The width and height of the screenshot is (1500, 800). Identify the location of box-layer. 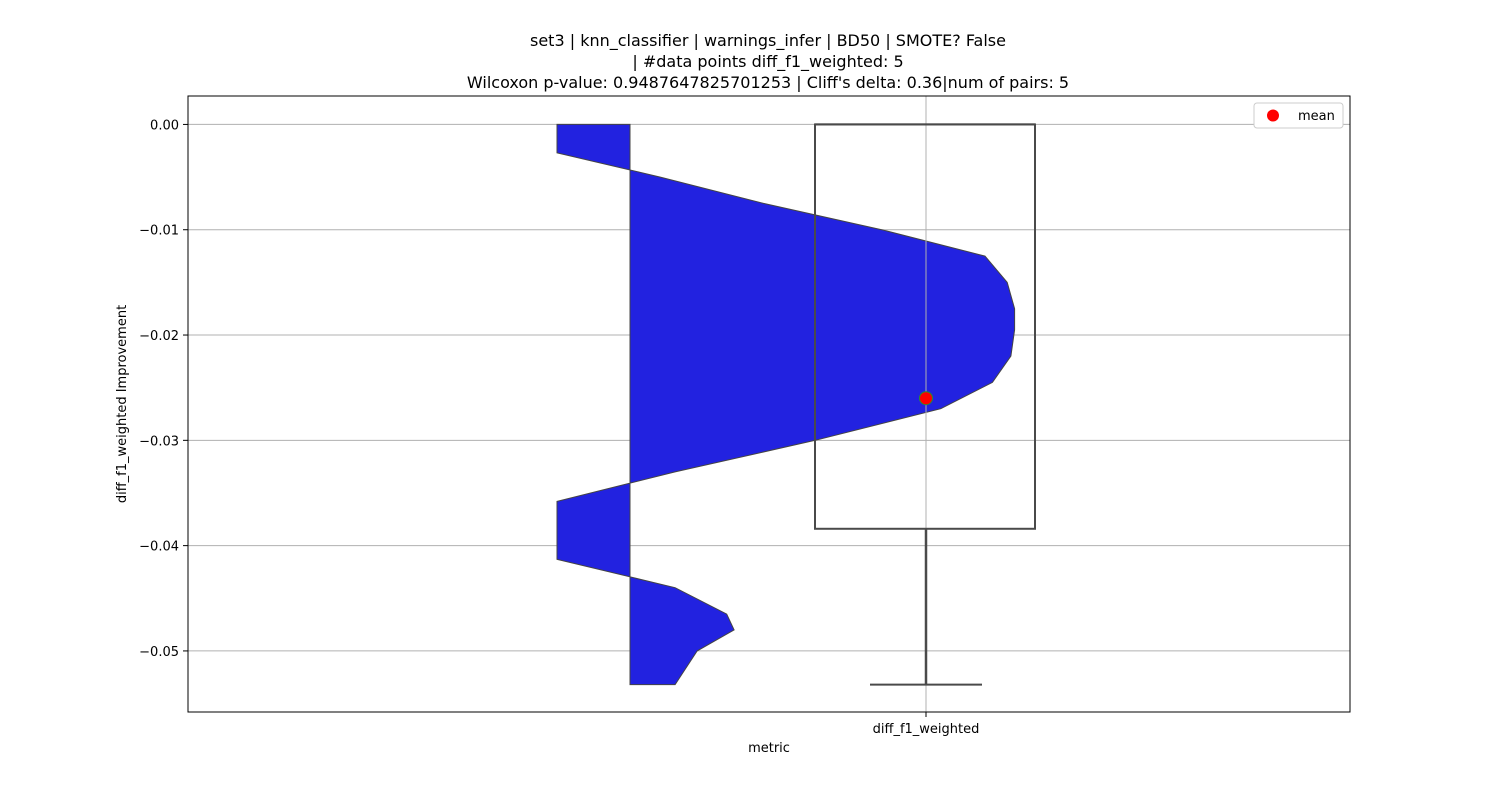
(925, 404).